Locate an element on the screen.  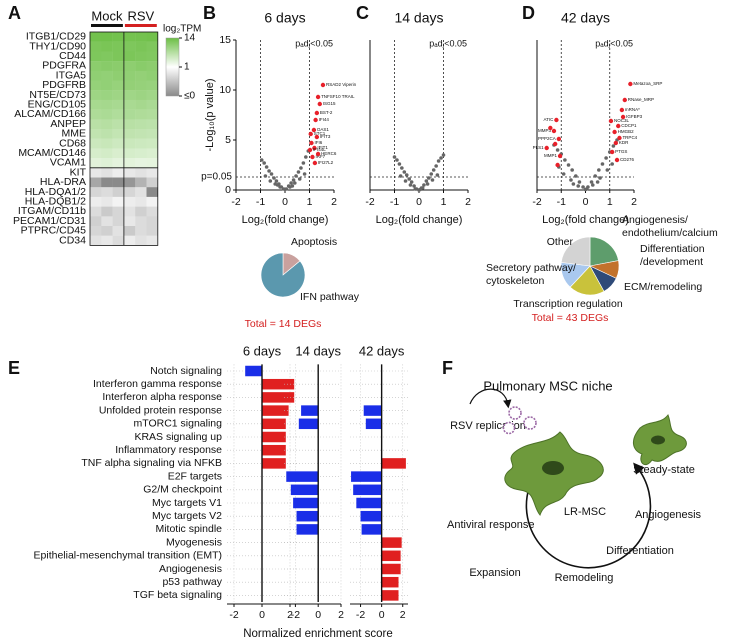
category-label: TNF alpha signaling via NFKB is located at coordinates (151, 463).